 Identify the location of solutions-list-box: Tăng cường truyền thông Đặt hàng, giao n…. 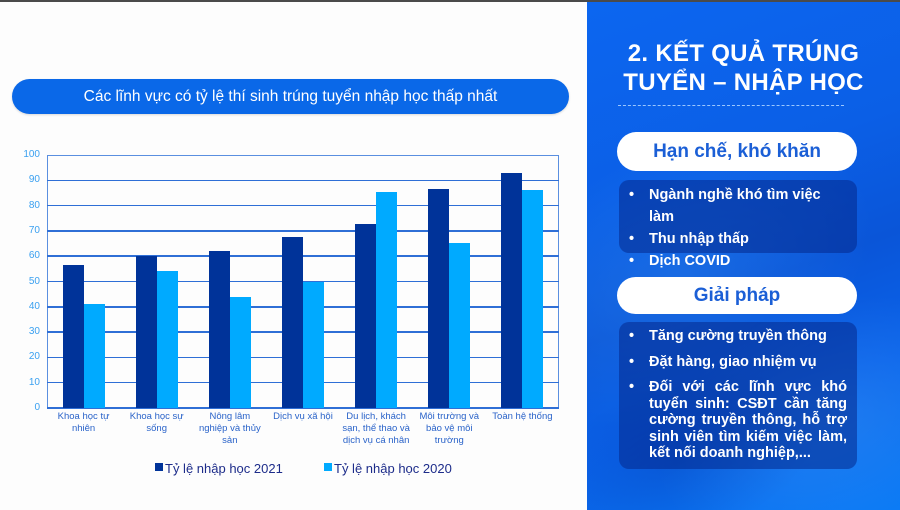
(738, 395).